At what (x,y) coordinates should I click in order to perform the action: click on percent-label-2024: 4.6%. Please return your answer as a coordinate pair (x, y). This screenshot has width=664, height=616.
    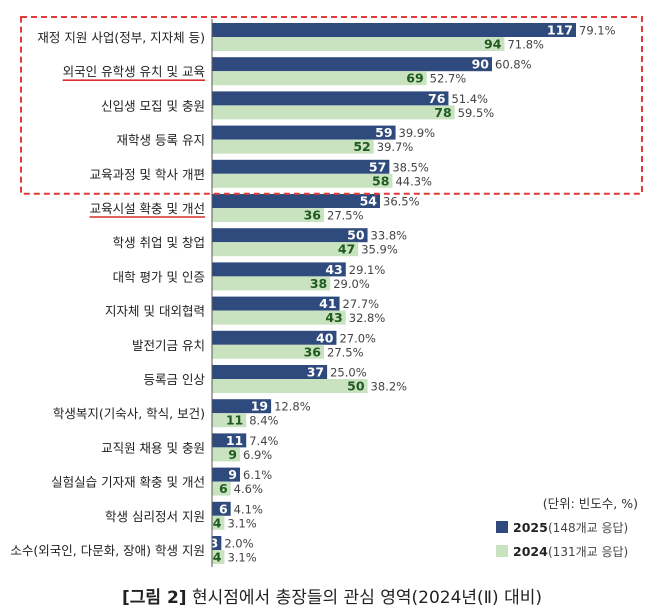
    Looking at the image, I should click on (248, 489).